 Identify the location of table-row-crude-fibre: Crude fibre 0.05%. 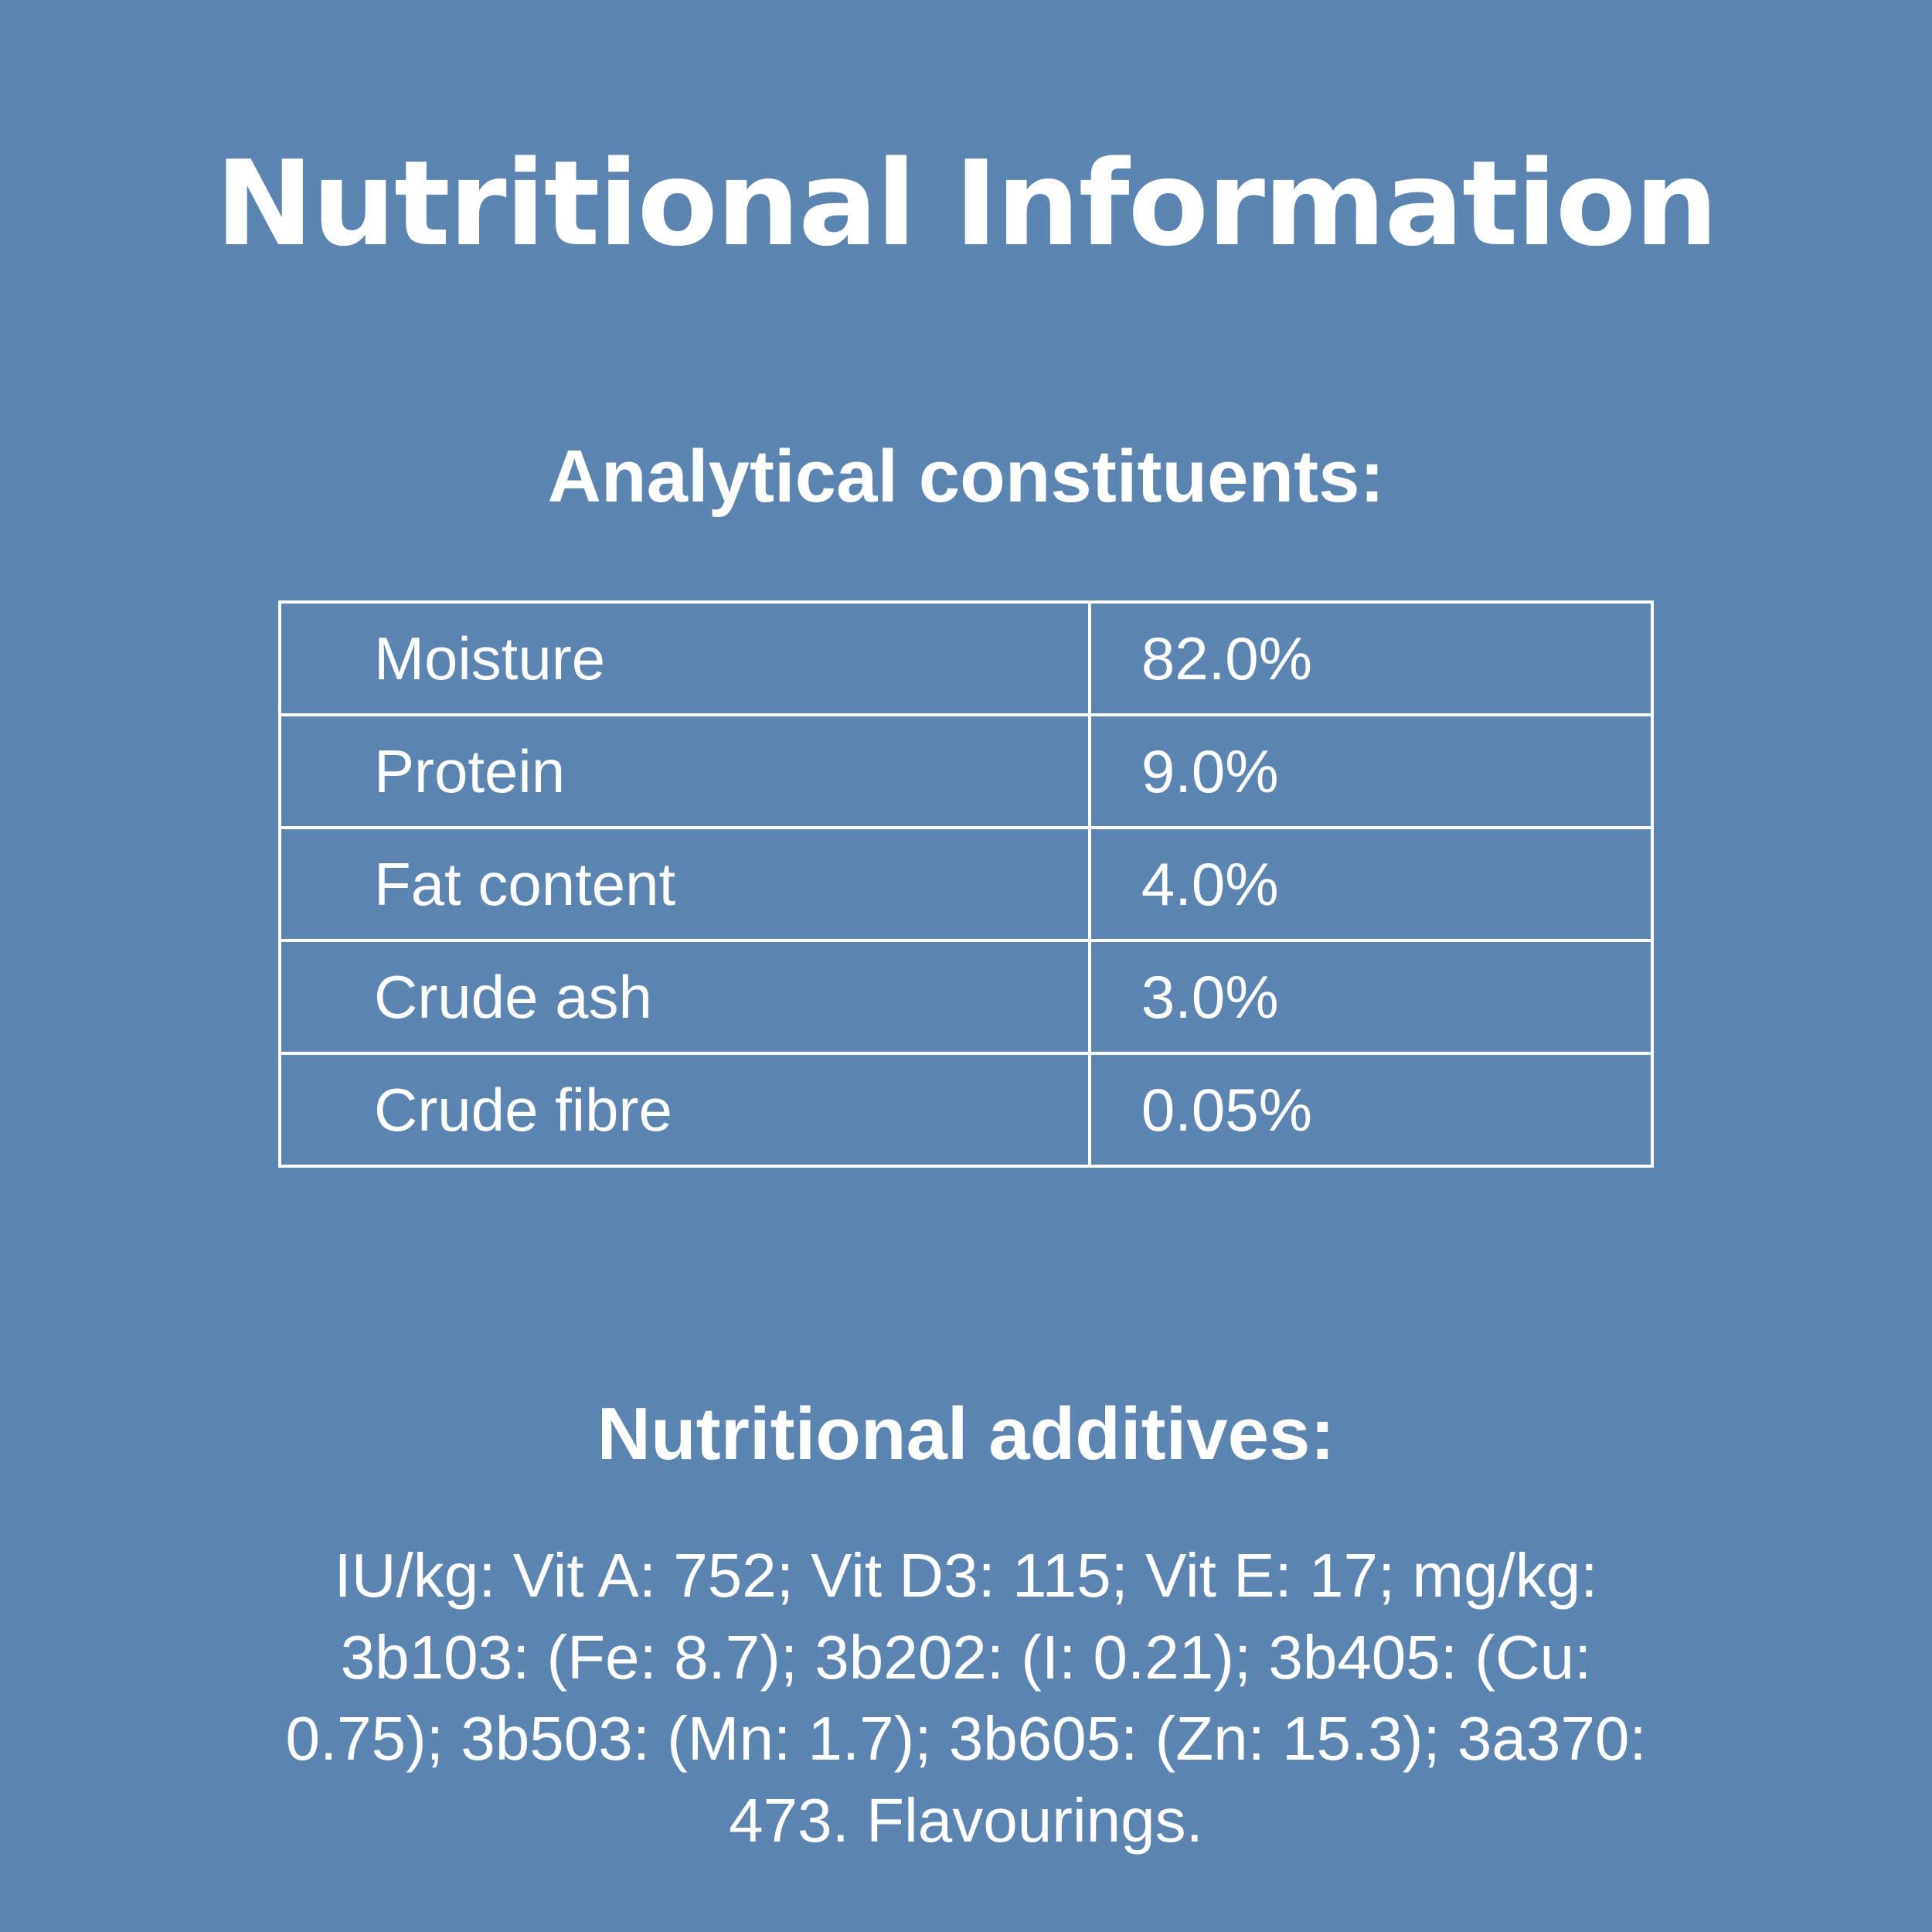
(967, 1110).